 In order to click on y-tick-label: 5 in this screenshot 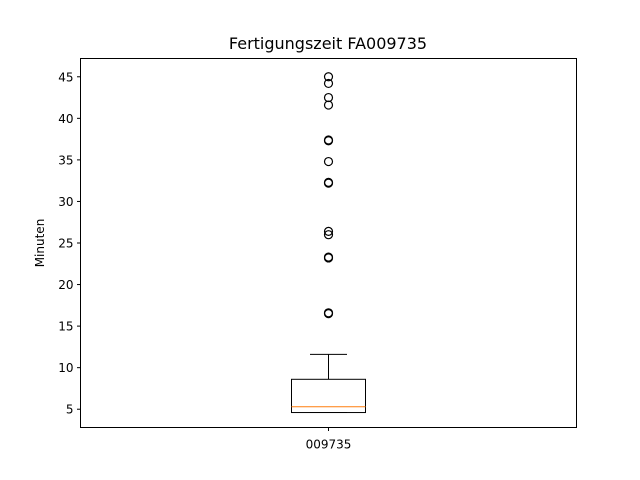, I will do `click(70, 410)`.